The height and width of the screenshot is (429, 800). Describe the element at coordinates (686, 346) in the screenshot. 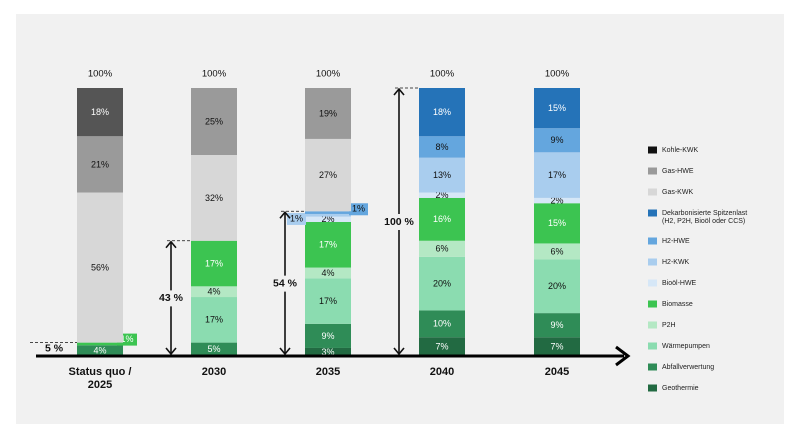

I see `legend-label-waermepumpen: Wärmepumpen` at that location.